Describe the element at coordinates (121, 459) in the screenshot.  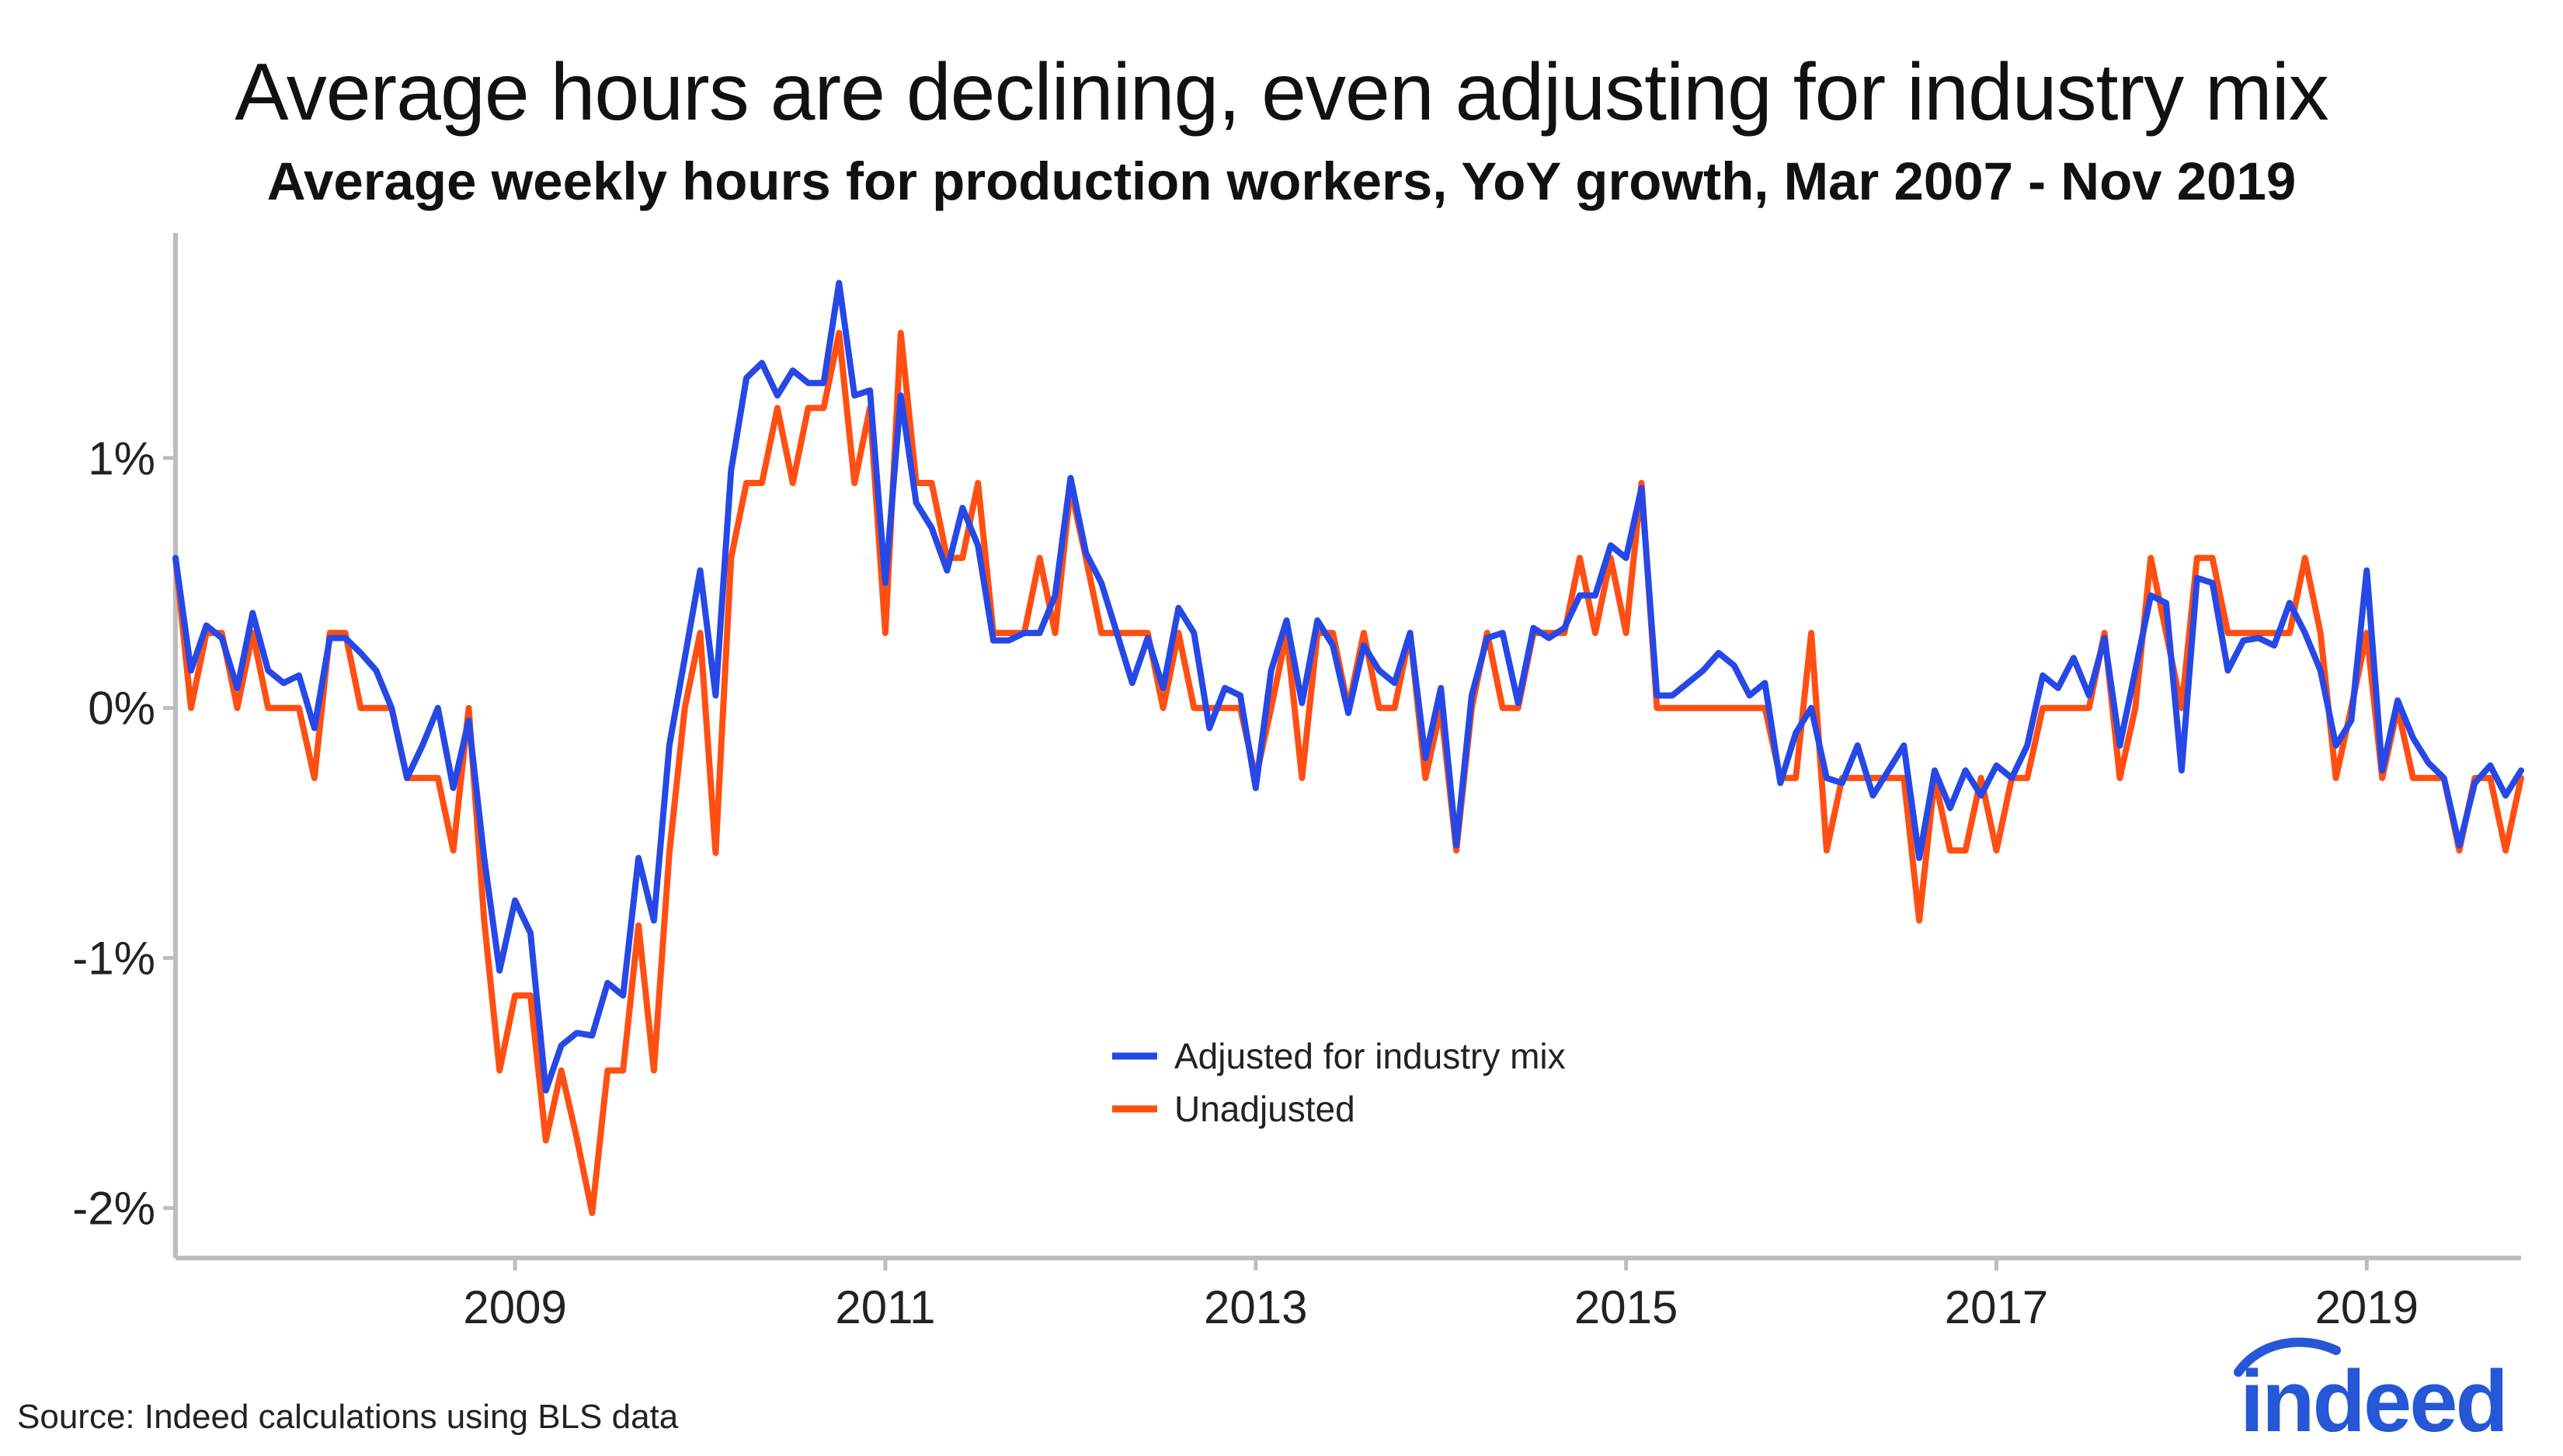
I see `y-tick-label: 1%` at that location.